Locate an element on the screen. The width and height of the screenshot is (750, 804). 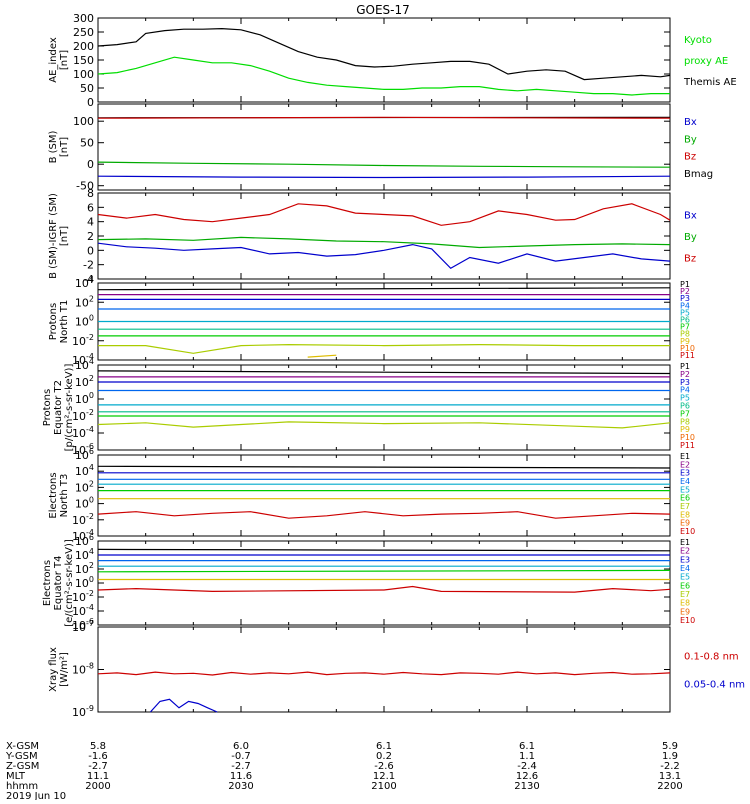
panel-3: 86 420 -2-4 B (SM)-IGRF (SM) [nT] Bx By Bz is located at coordinates (372, 236).